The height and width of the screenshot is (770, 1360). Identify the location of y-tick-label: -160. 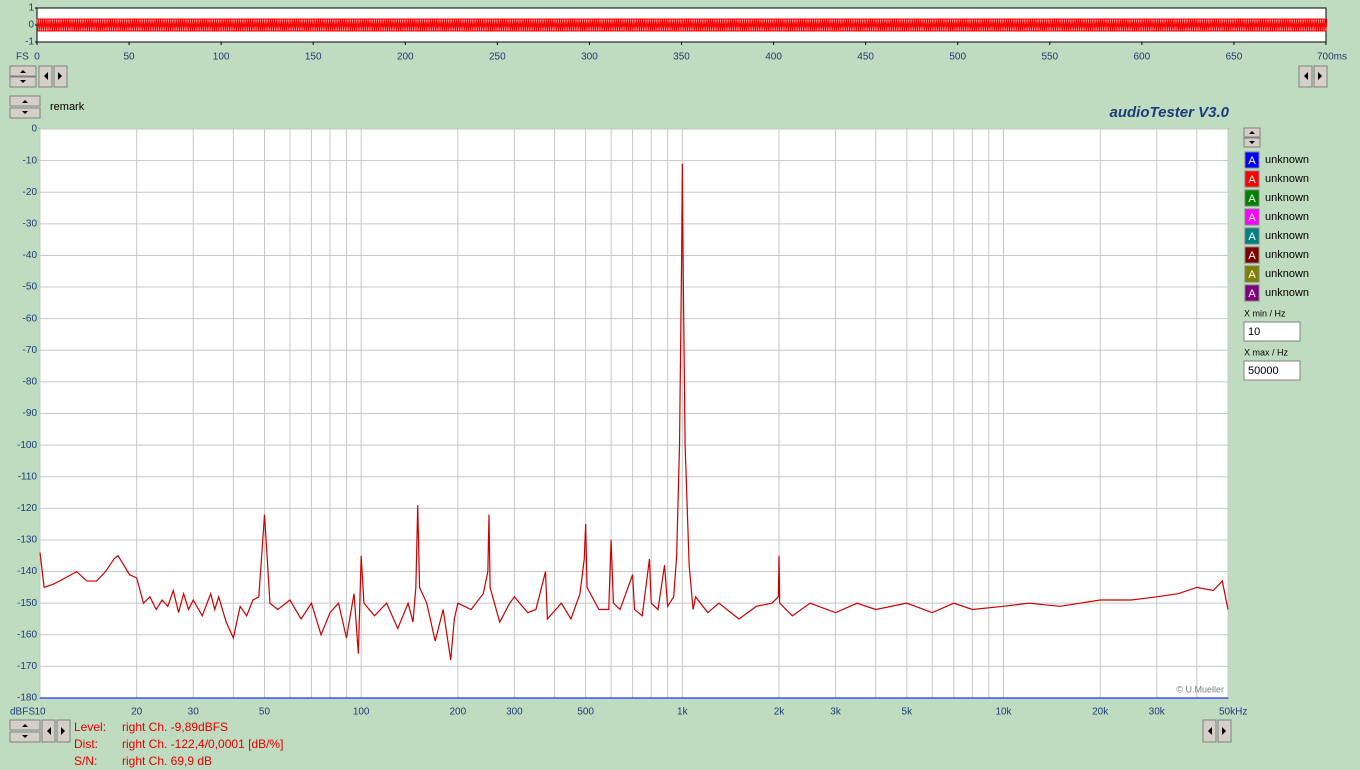
(27, 634).